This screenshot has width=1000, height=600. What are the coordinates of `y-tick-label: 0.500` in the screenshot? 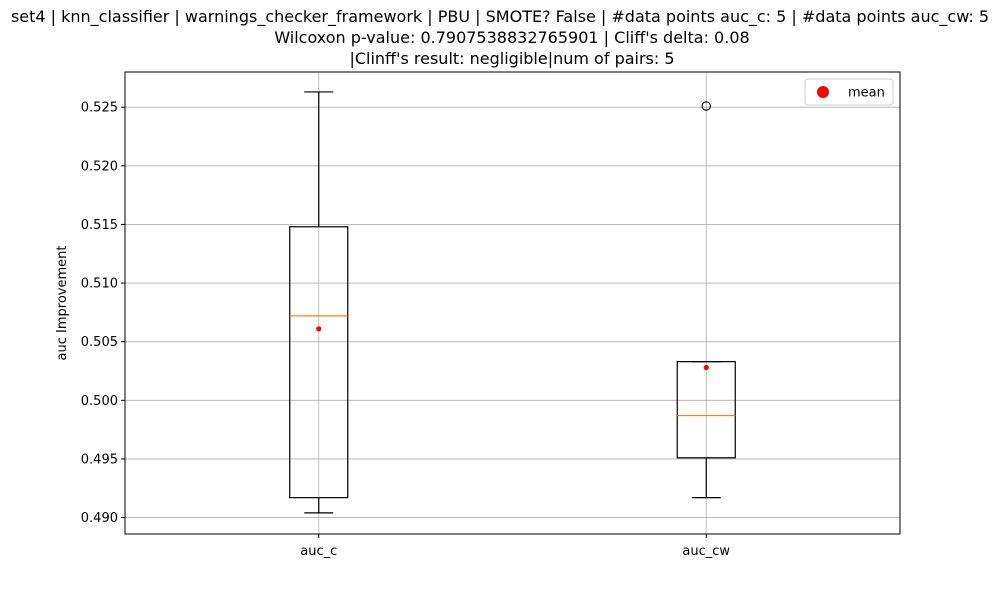 It's located at (99, 401).